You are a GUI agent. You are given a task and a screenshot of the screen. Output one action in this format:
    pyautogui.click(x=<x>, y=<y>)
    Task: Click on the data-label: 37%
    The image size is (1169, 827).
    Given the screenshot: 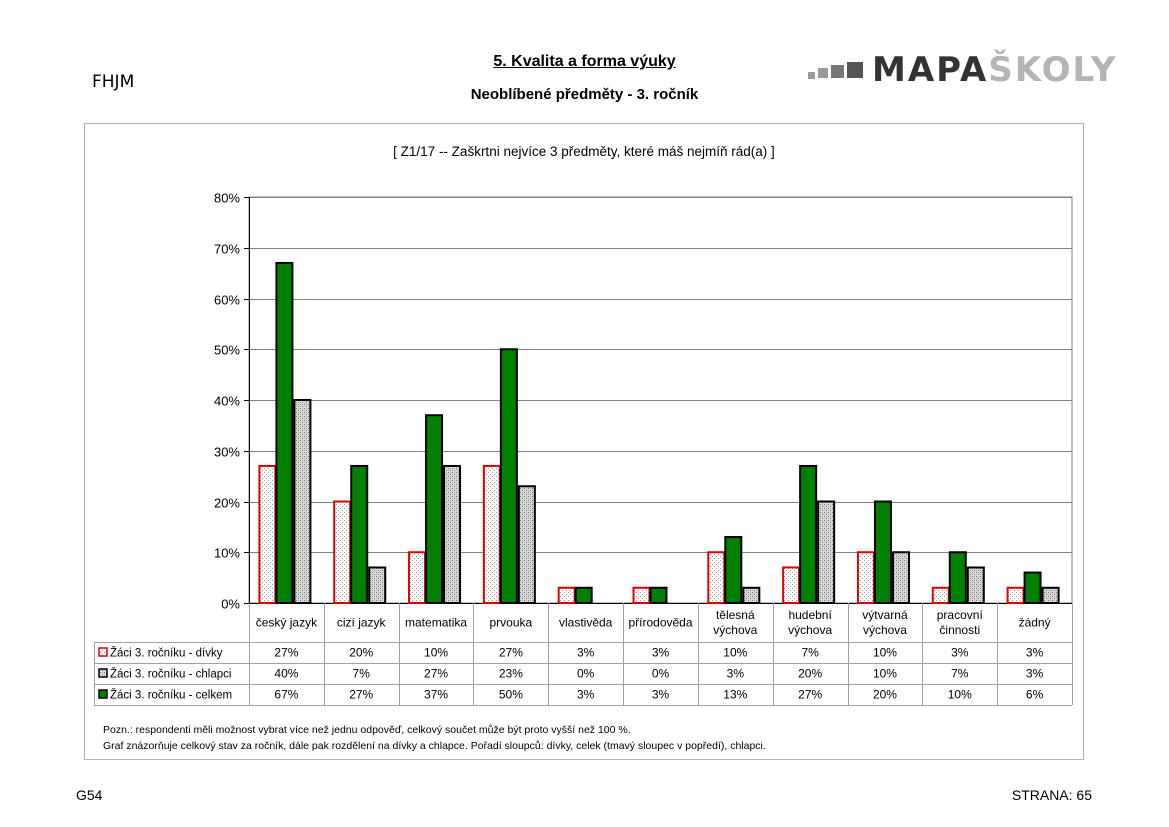 What is the action you would take?
    pyautogui.click(x=436, y=695)
    